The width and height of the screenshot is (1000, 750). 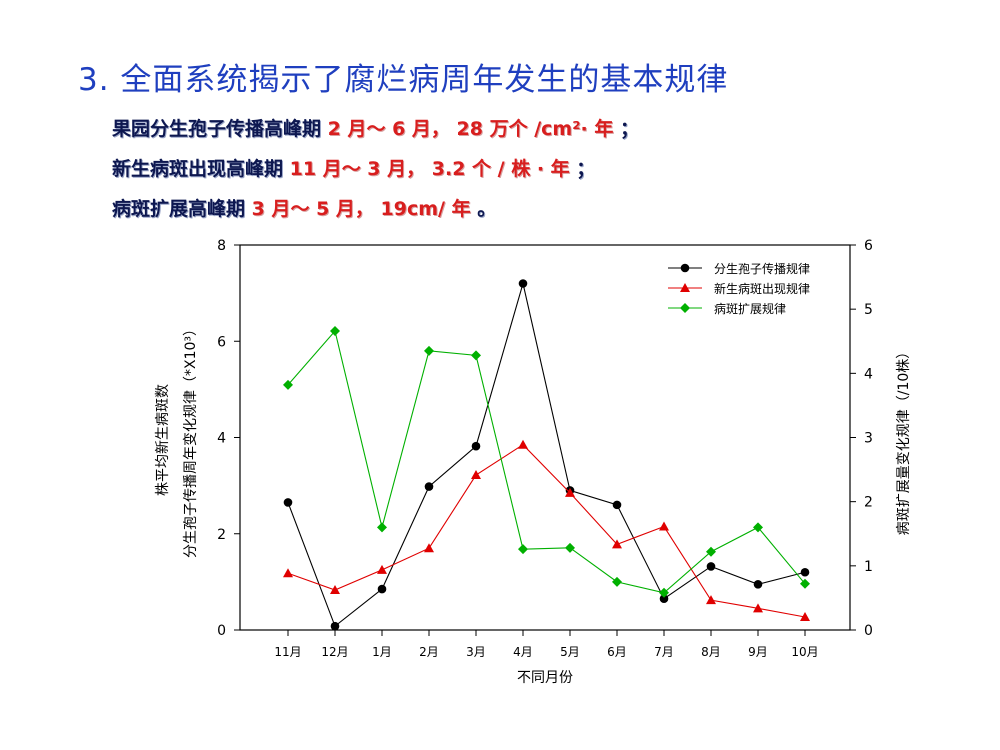 What do you see at coordinates (617, 652) in the screenshot?
I see `x-tick-label: 6月` at bounding box center [617, 652].